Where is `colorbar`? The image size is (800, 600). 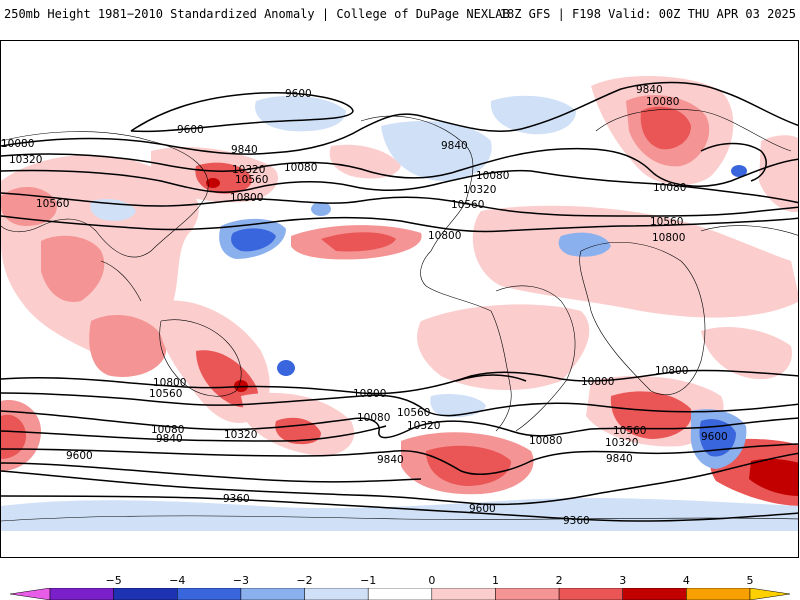
colorbar is located at coordinates (400, 594).